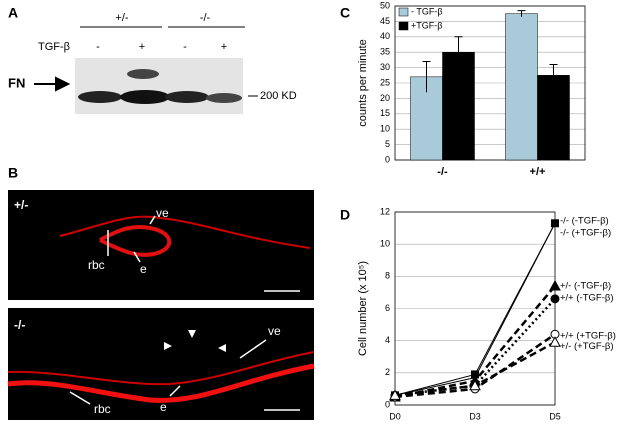 The width and height of the screenshot is (622, 430). I want to click on x-tick-label: D3, so click(475, 416).